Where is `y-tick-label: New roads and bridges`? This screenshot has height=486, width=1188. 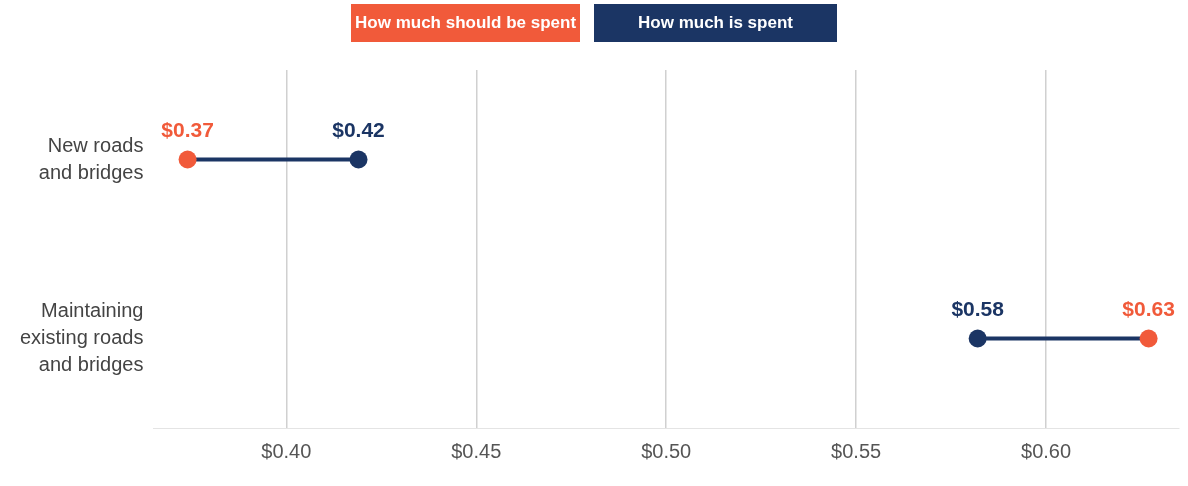
y-tick-label: New roads and bridges is located at coordinates (91, 158).